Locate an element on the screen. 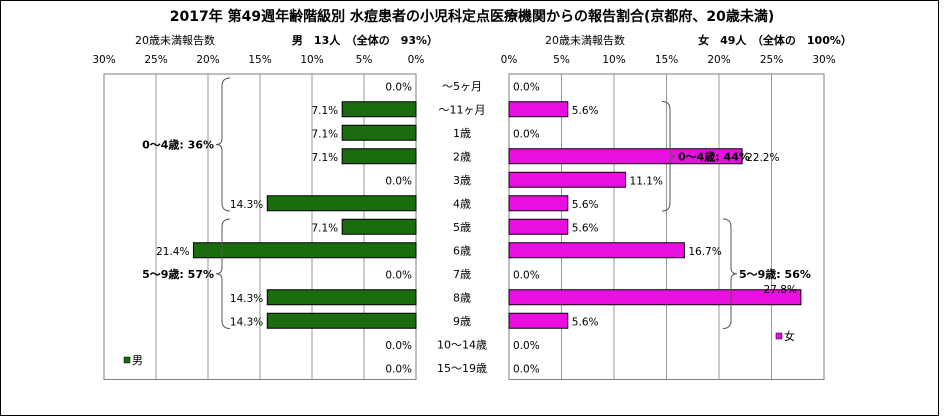  male-tick-label: 25% is located at coordinates (155, 60).